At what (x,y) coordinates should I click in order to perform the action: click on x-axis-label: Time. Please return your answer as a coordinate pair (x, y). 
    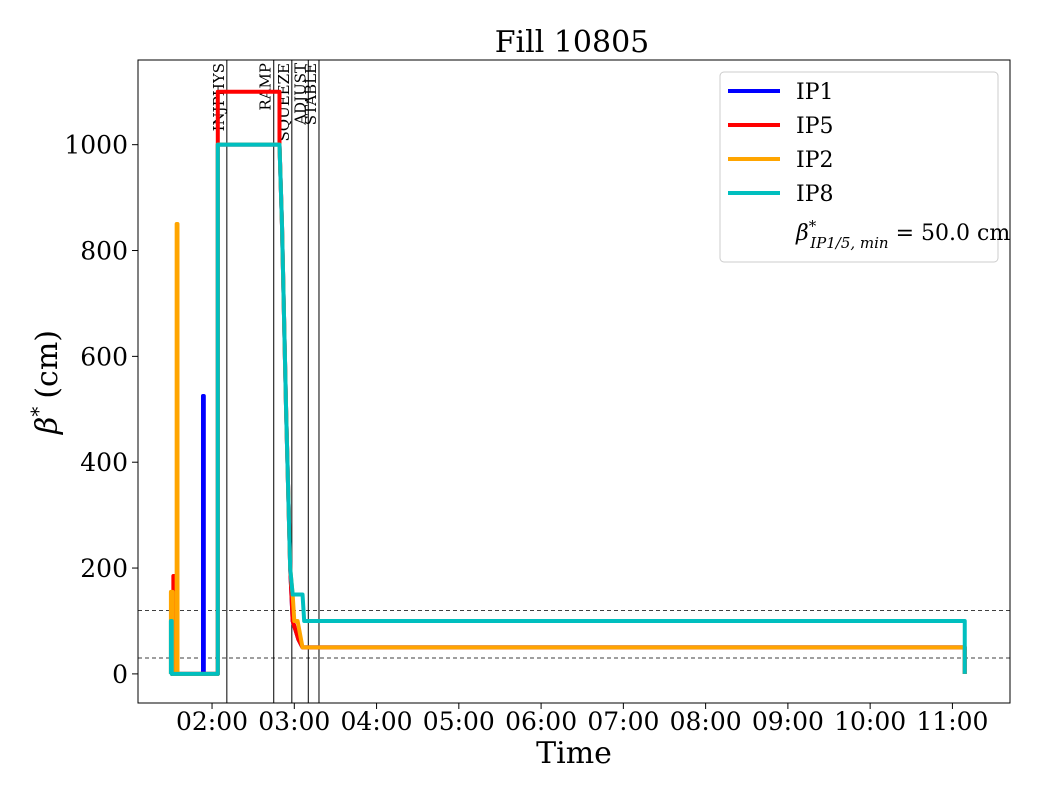
    Looking at the image, I should click on (574, 753).